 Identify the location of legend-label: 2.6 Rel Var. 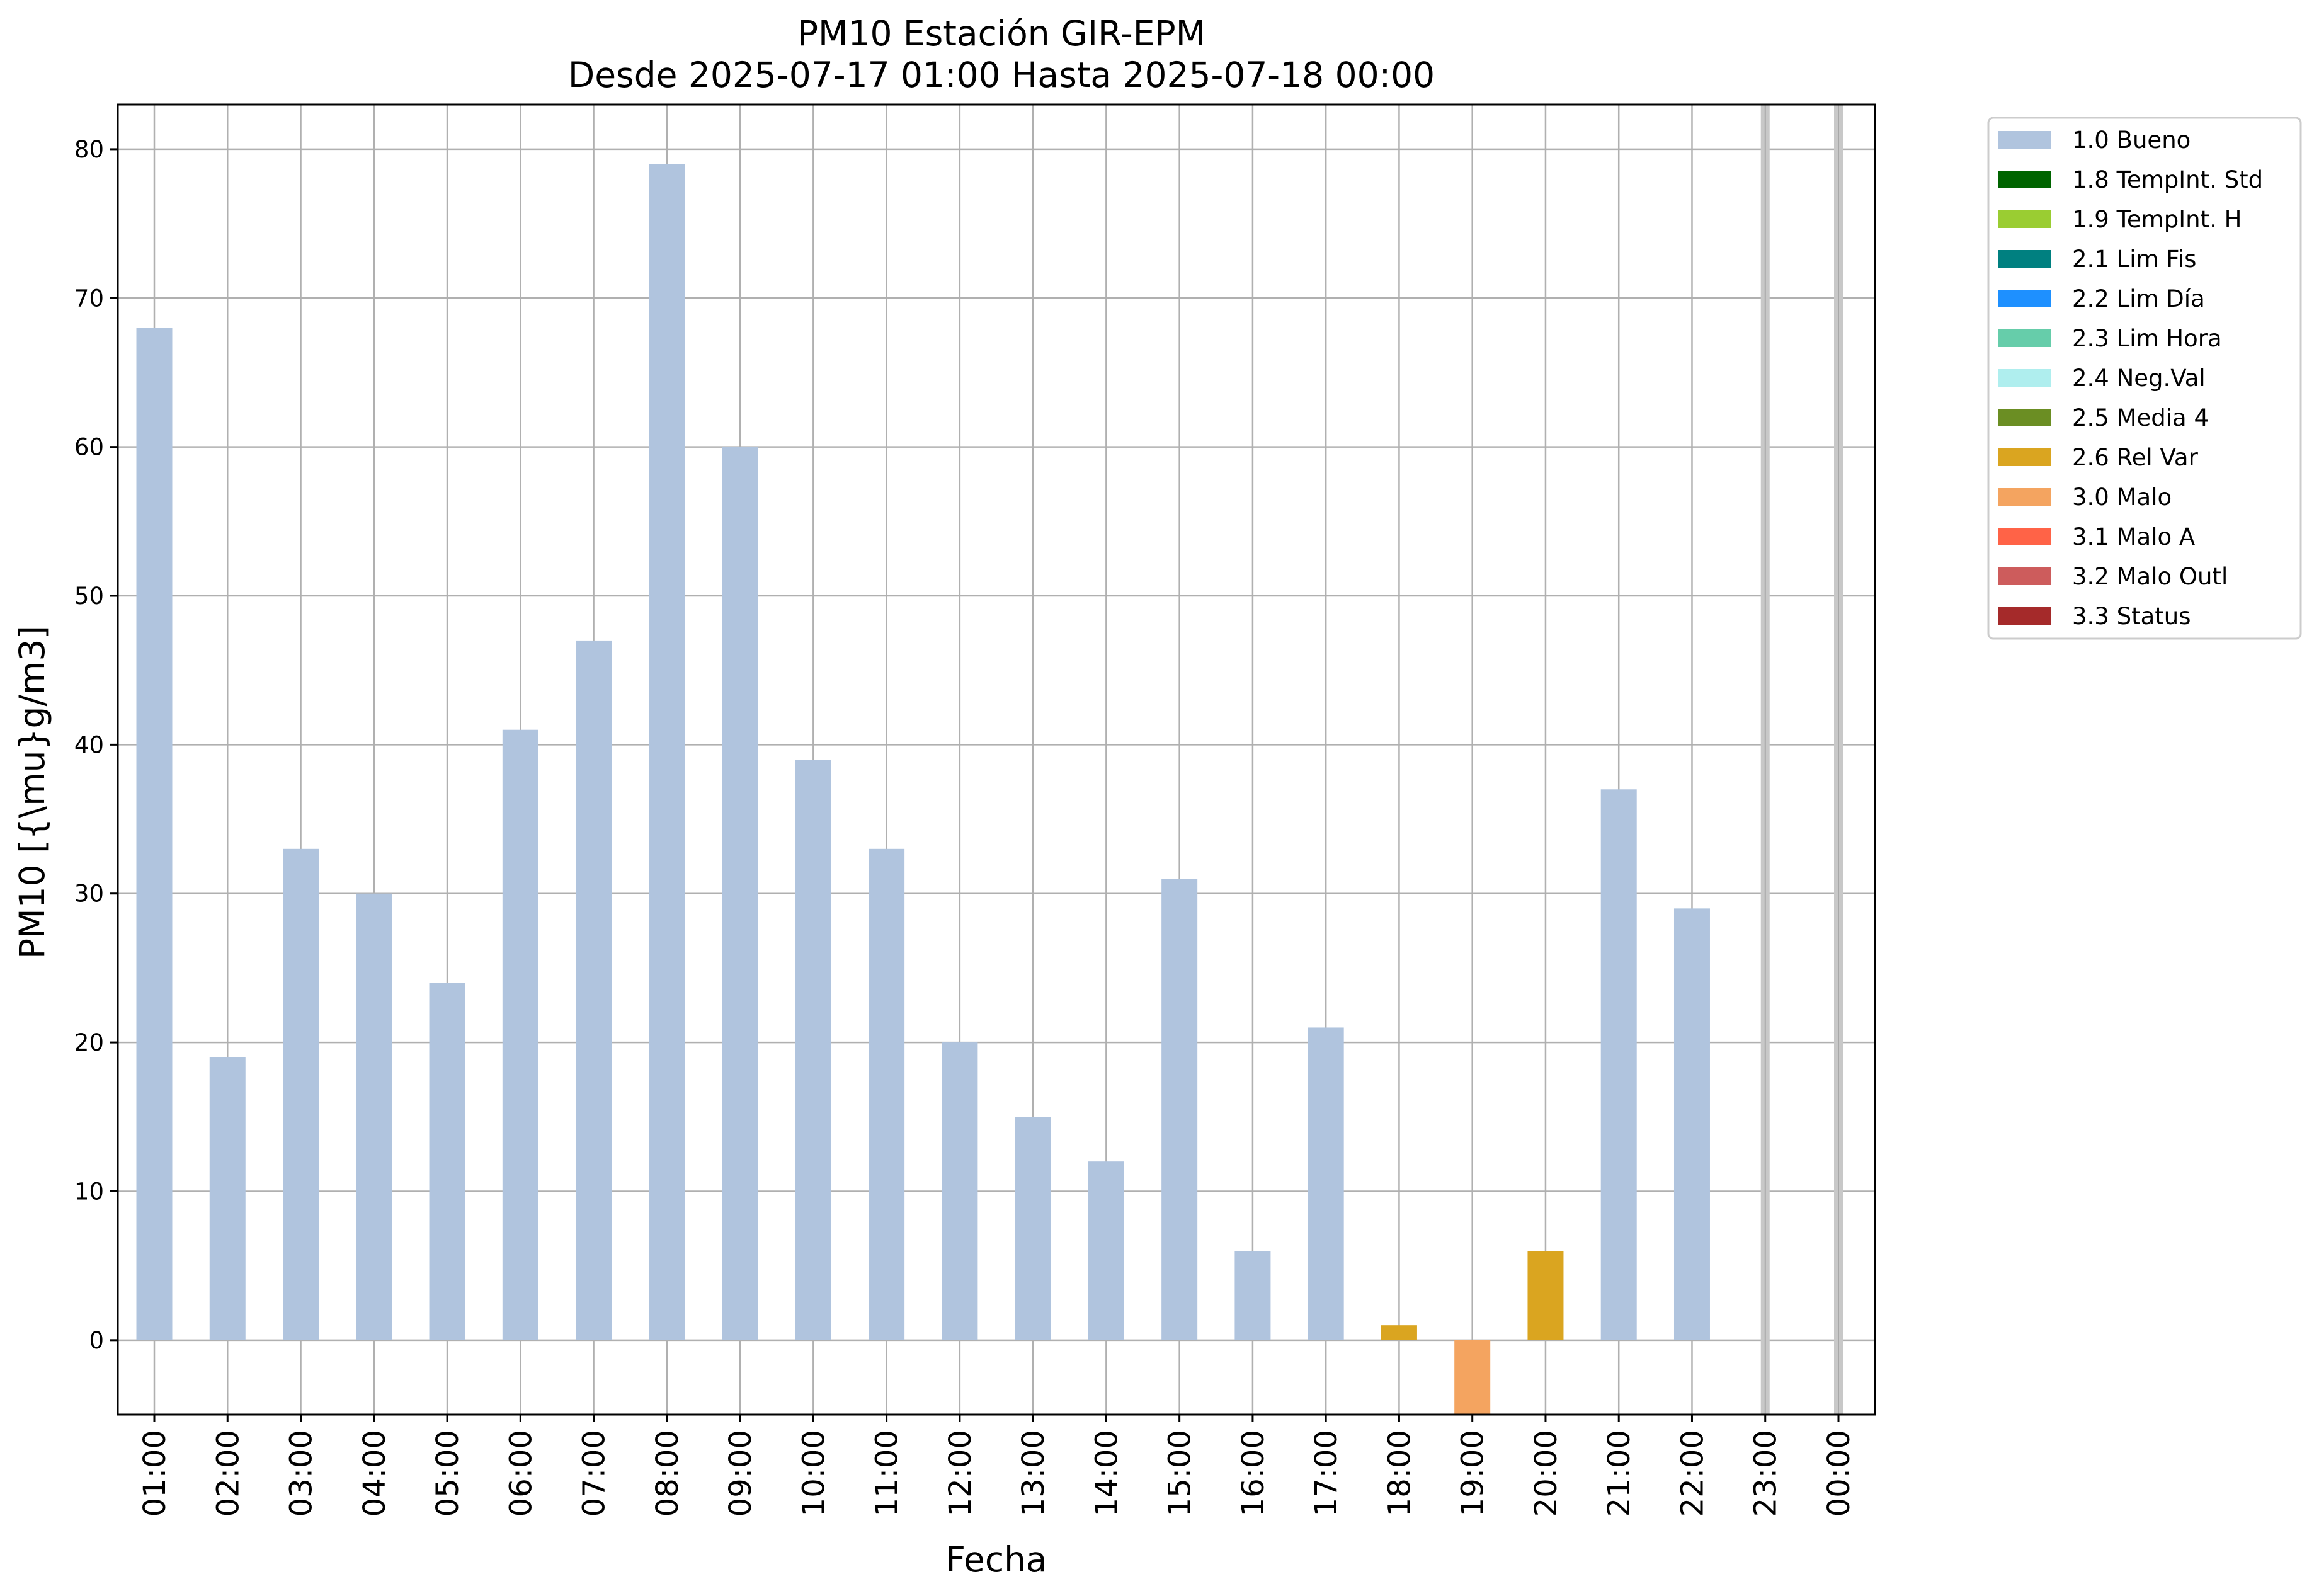
(2135, 457).